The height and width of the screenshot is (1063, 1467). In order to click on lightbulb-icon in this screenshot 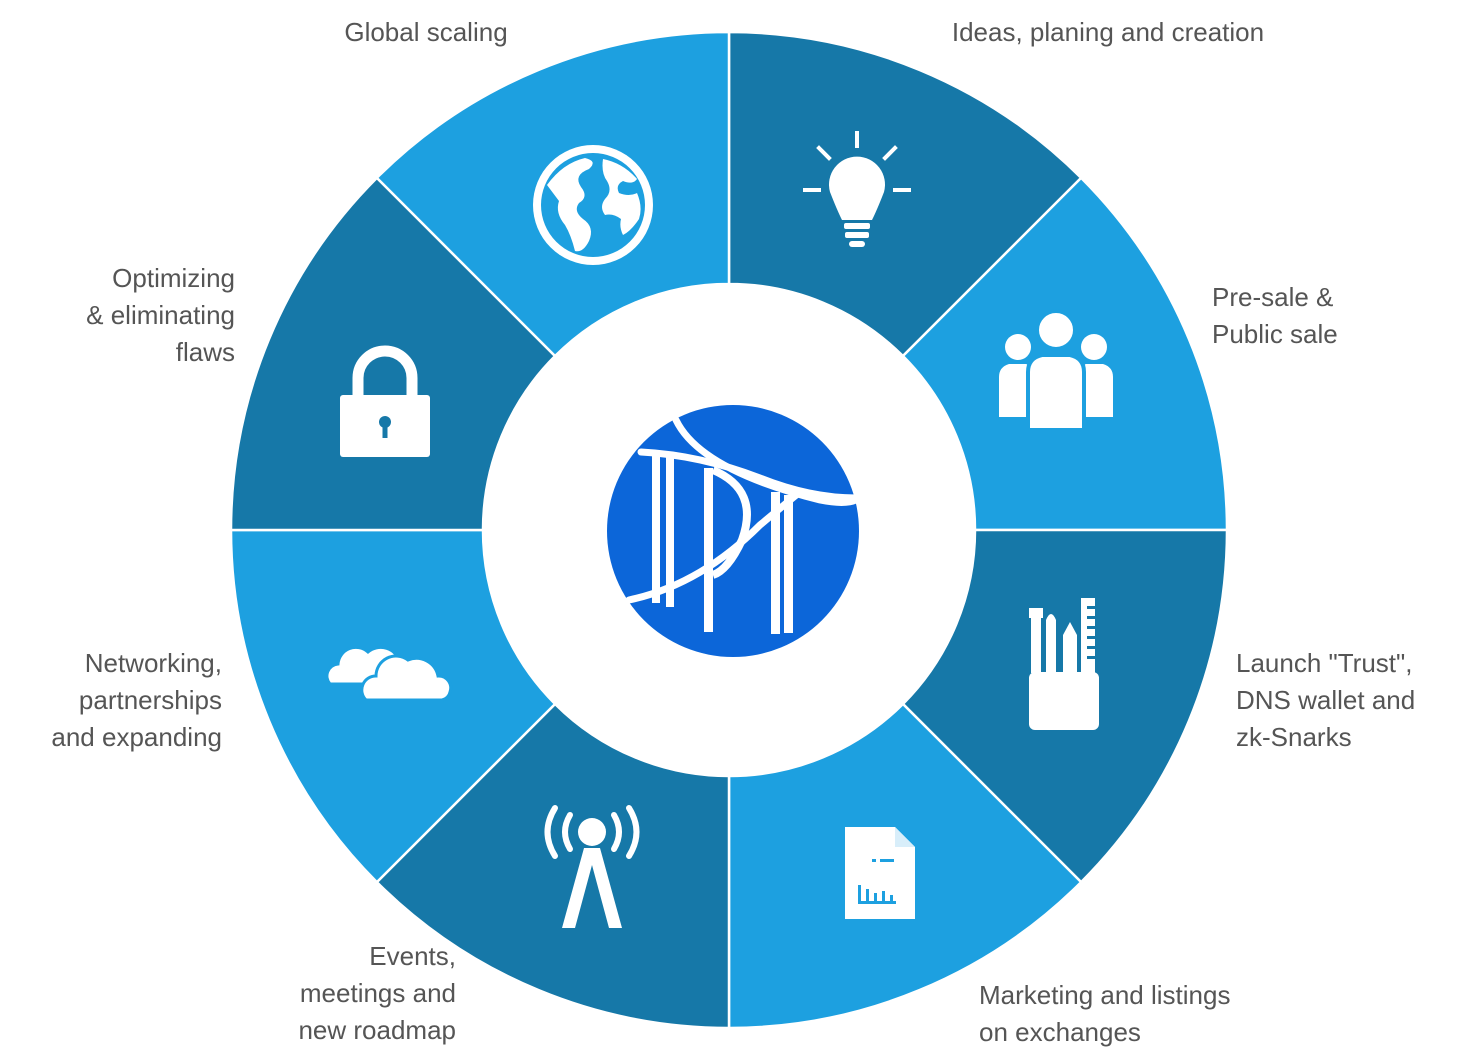, I will do `click(857, 189)`.